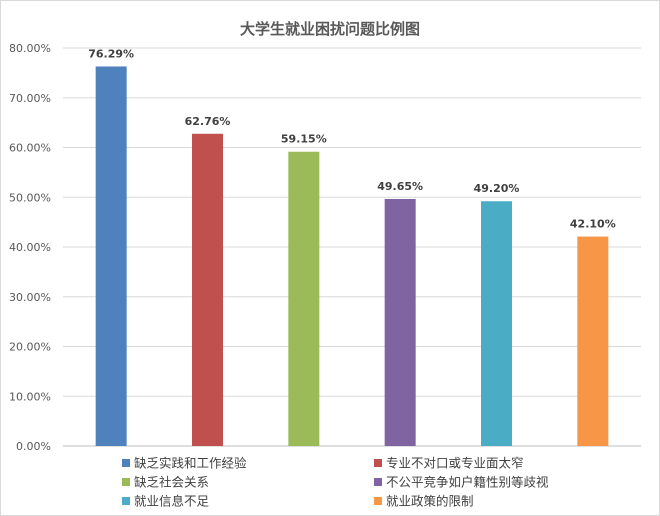 The width and height of the screenshot is (660, 516). Describe the element at coordinates (30, 297) in the screenshot. I see `y-tick-label: 30.00%` at that location.